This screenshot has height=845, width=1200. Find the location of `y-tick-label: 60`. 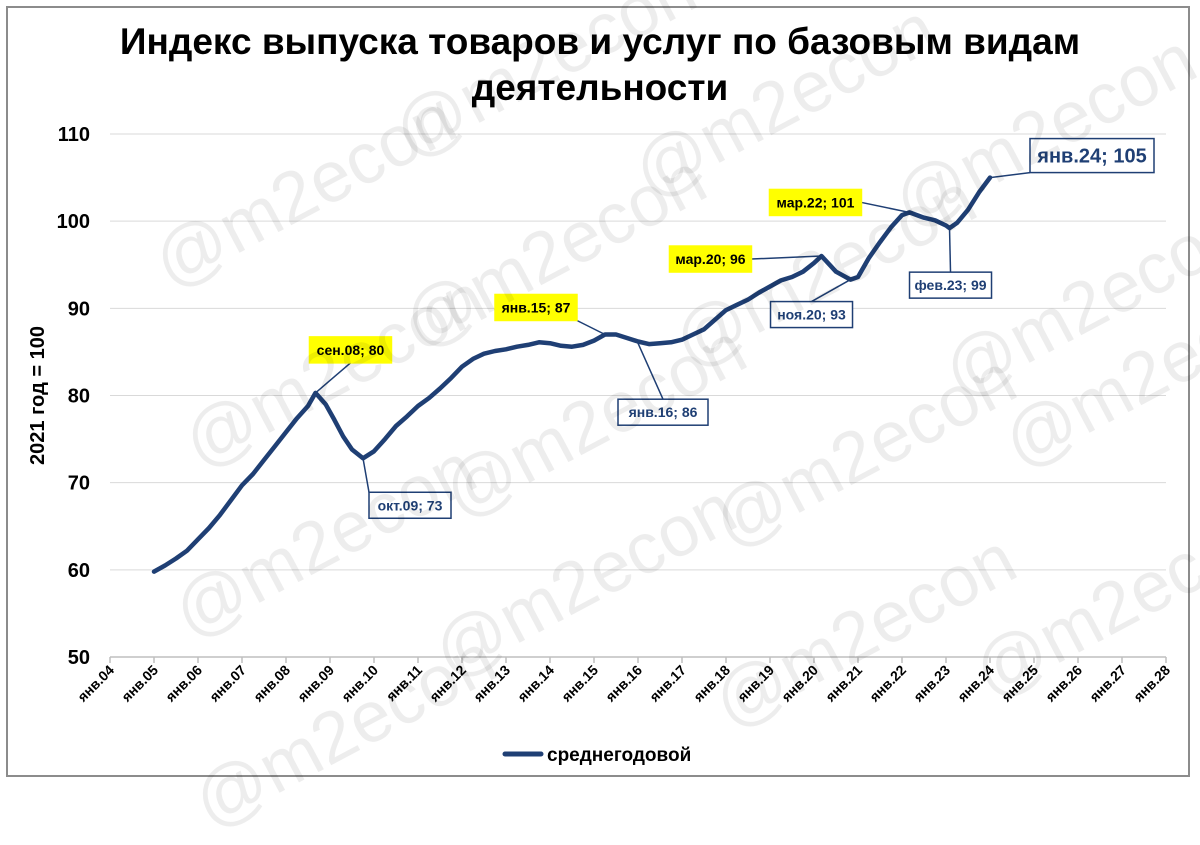

y-tick-label: 60 is located at coordinates (79, 571).